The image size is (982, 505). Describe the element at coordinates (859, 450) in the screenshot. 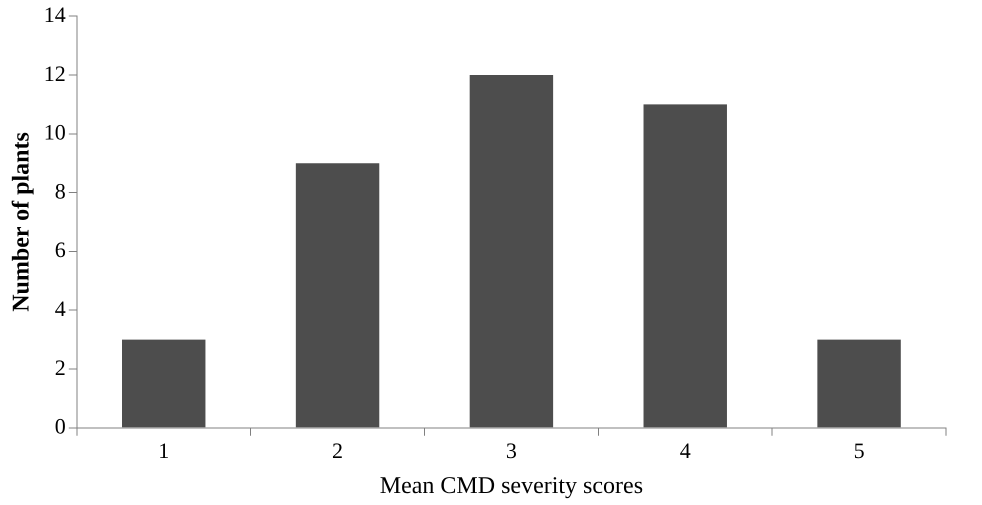

I see `x-tick-label: 5` at that location.